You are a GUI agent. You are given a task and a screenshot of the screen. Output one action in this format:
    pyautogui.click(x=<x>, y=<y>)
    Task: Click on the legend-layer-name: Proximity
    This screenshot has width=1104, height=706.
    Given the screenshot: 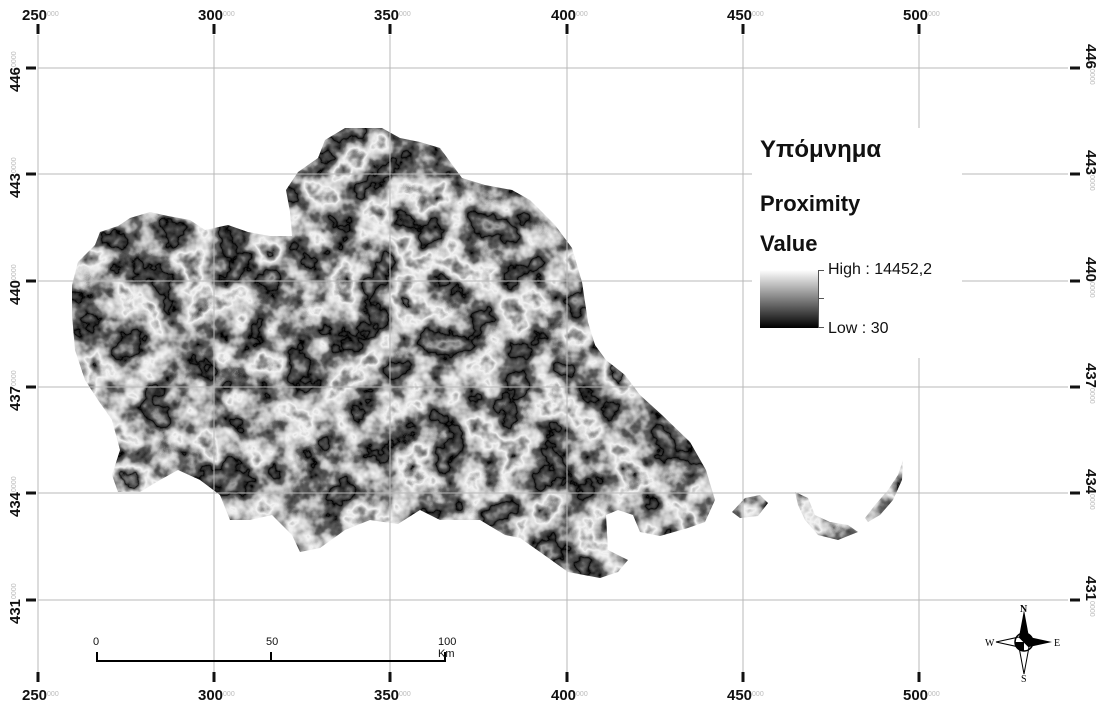 What is the action you would take?
    pyautogui.click(x=810, y=203)
    